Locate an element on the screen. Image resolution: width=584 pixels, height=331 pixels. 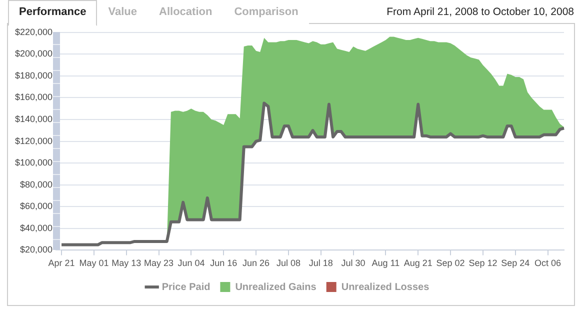
x-tick-label: Sep 24 is located at coordinates (515, 263).